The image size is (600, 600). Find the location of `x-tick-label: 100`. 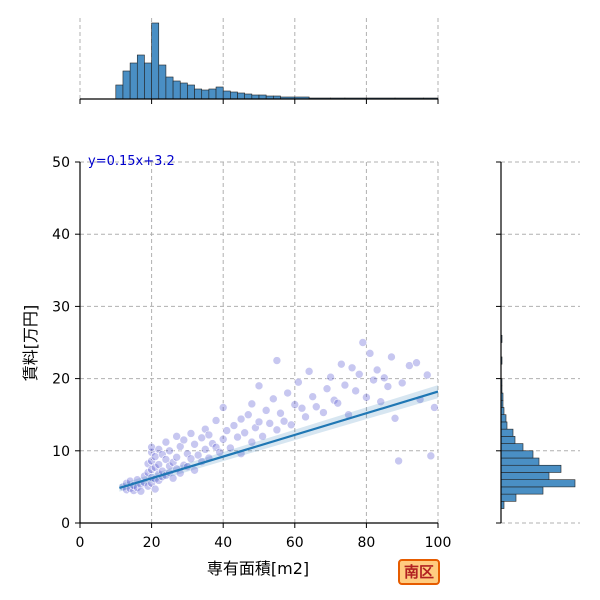

x-tick-label: 100 is located at coordinates (438, 543).